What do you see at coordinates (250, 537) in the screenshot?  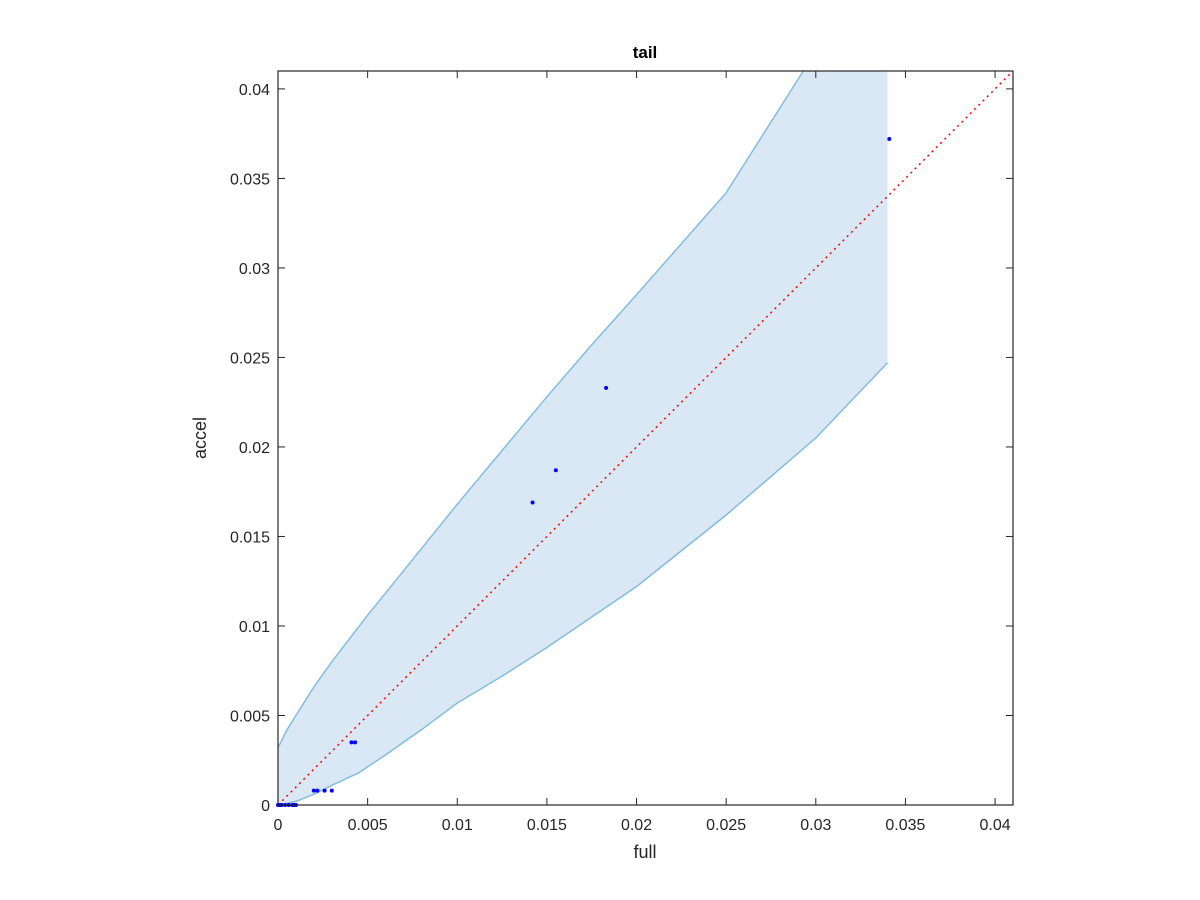 I see `y-tick-label: 0.015` at bounding box center [250, 537].